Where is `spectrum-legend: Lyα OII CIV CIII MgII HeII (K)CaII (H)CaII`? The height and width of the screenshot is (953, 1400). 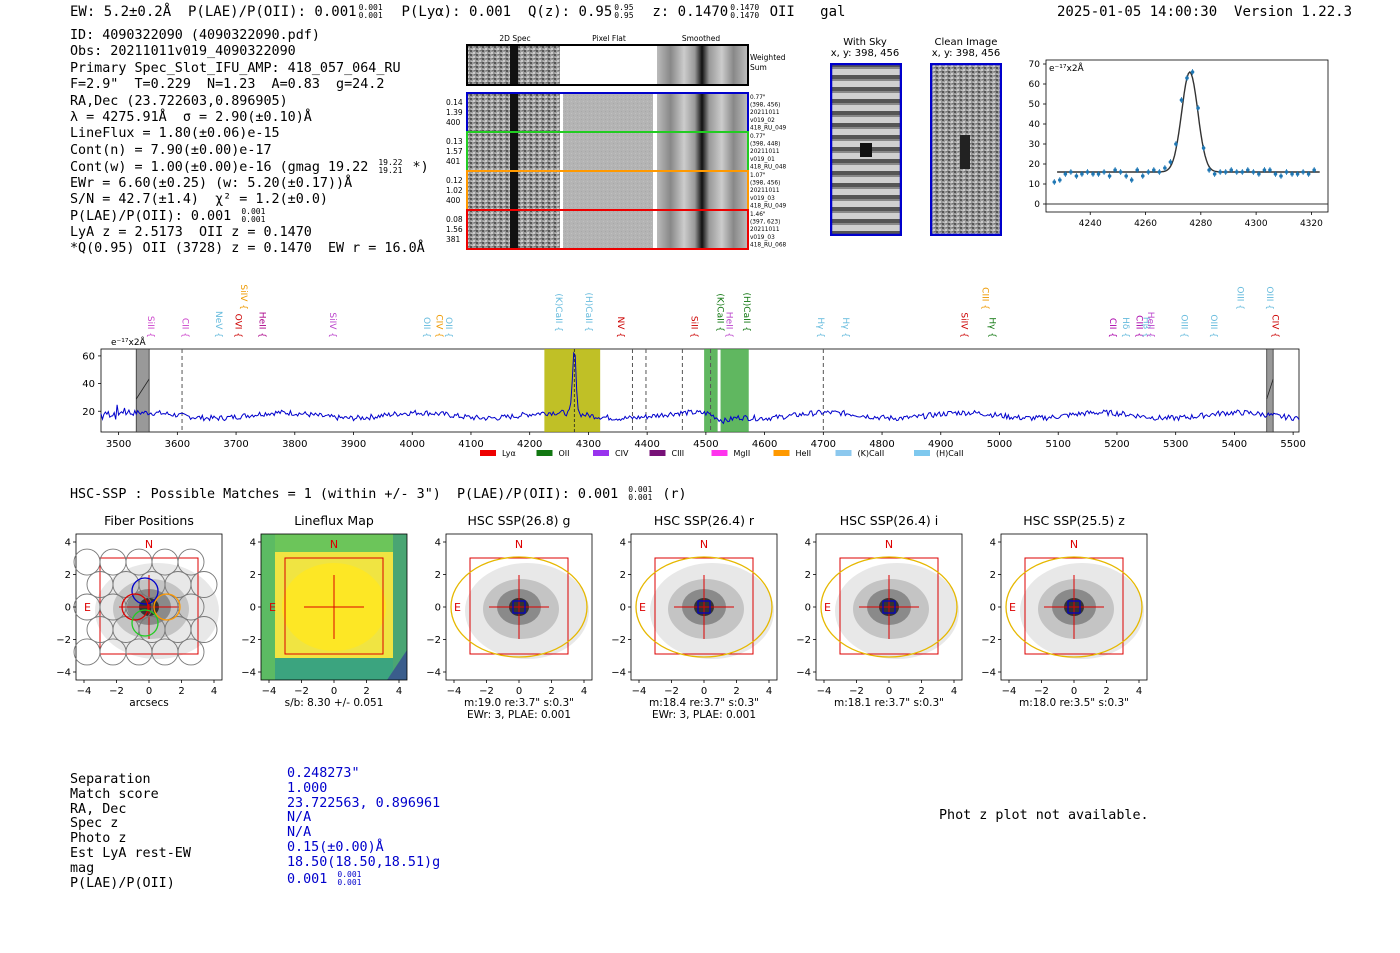
spectrum-legend: Lyα OII CIV CIII MgII HeII (K)CaII (H)CaII is located at coordinates (721, 453).